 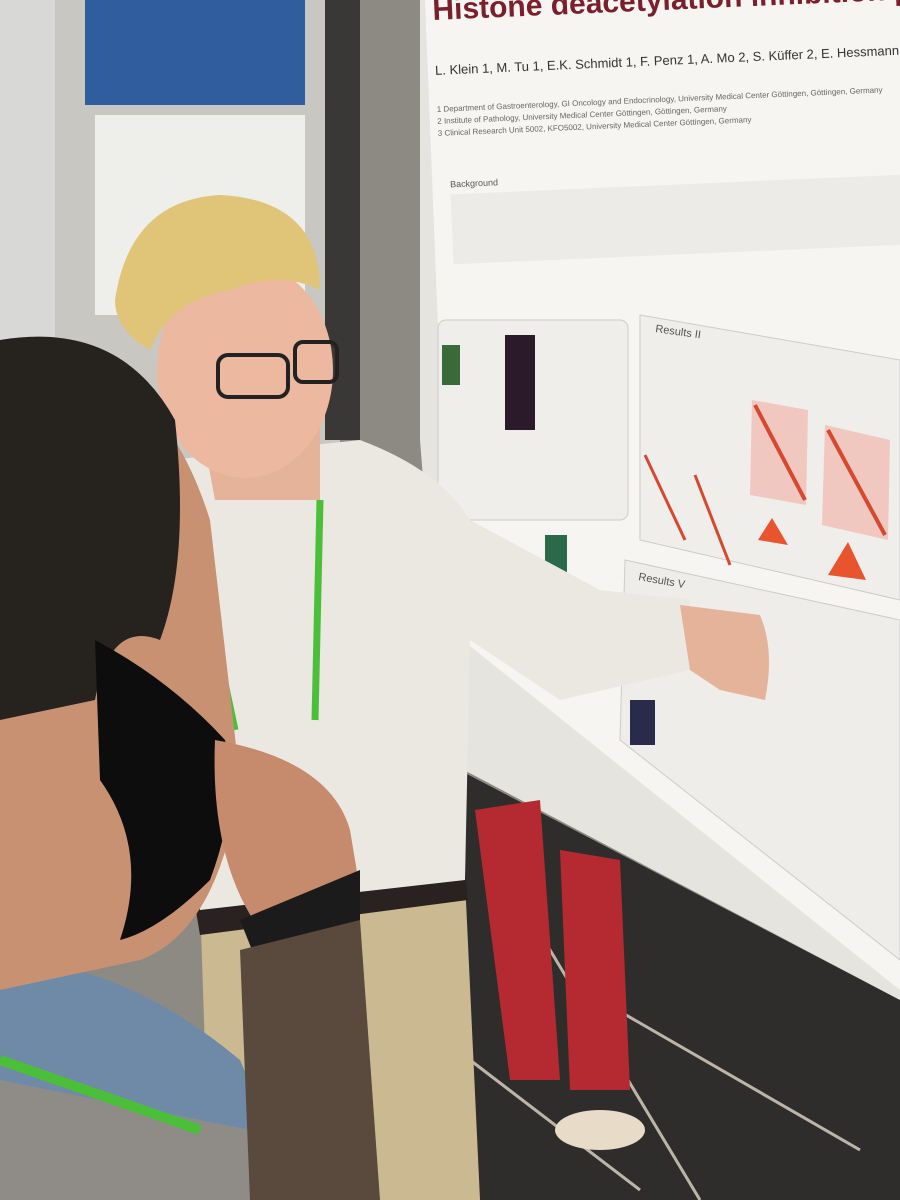 What do you see at coordinates (317, 610) in the screenshot?
I see `lanyard` at bounding box center [317, 610].